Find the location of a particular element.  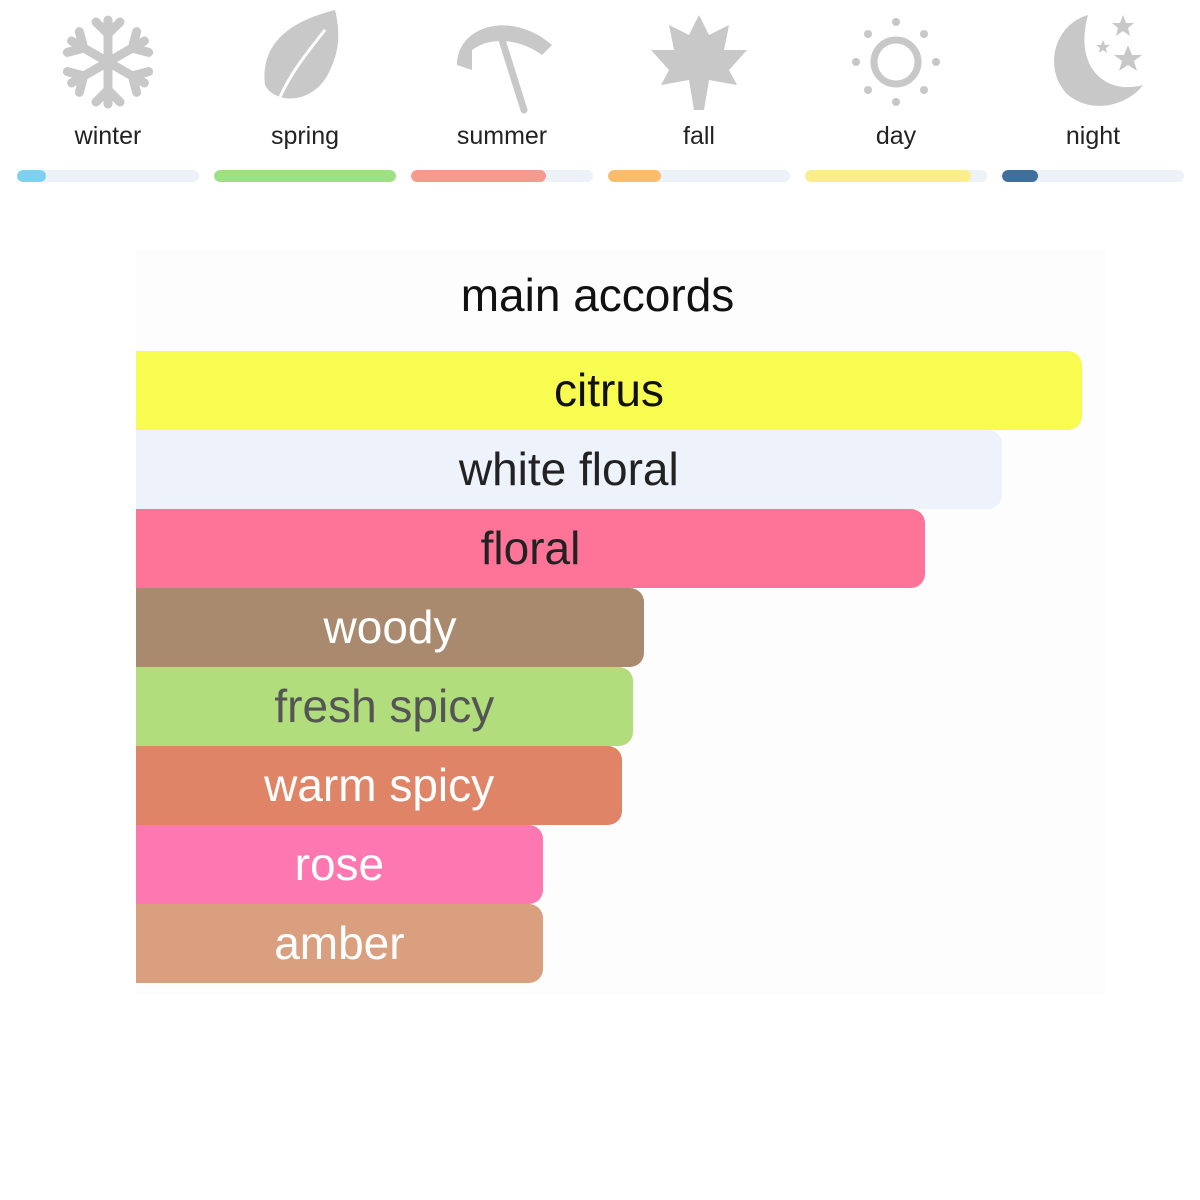

sun-icon is located at coordinates (896, 62).